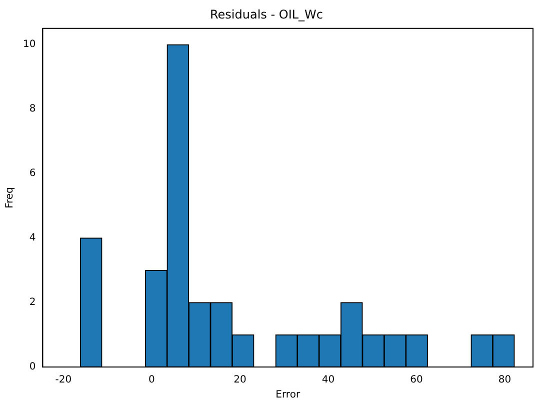  What do you see at coordinates (32, 174) in the screenshot?
I see `y-tick-label: 6` at bounding box center [32, 174].